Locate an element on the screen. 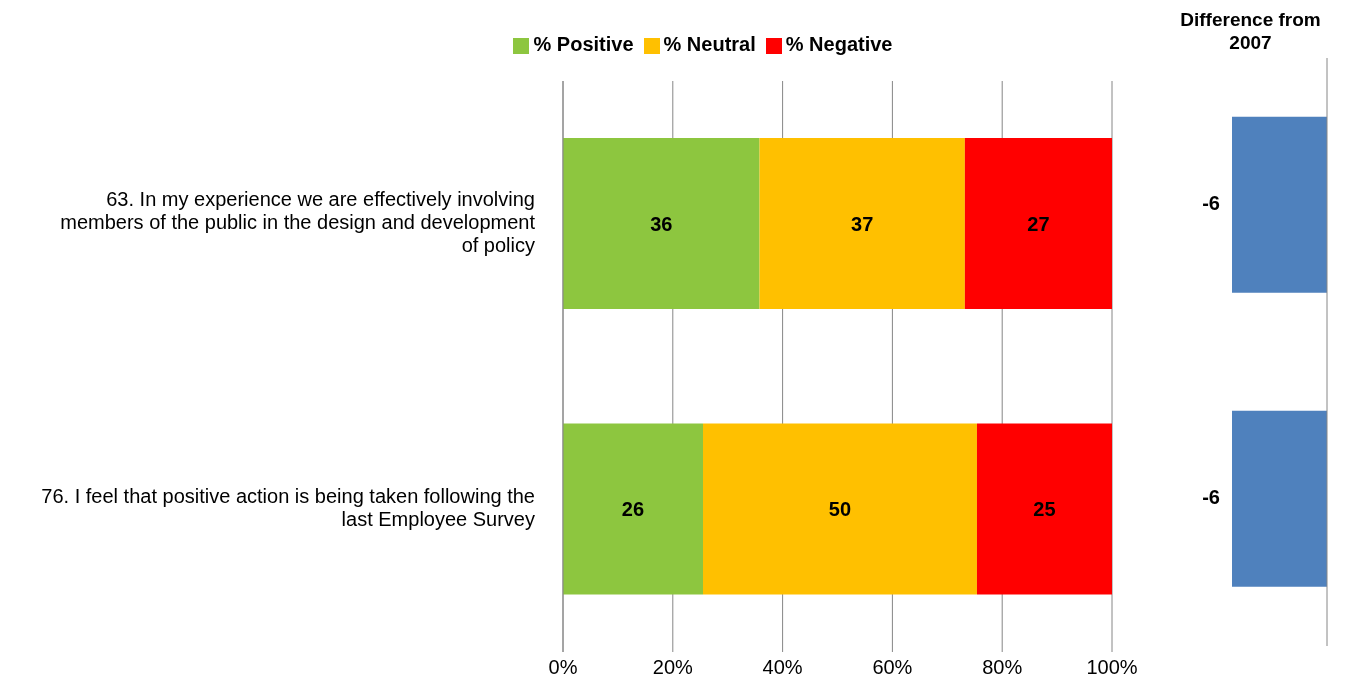 This screenshot has width=1347, height=696. data-label: 50 is located at coordinates (840, 509).